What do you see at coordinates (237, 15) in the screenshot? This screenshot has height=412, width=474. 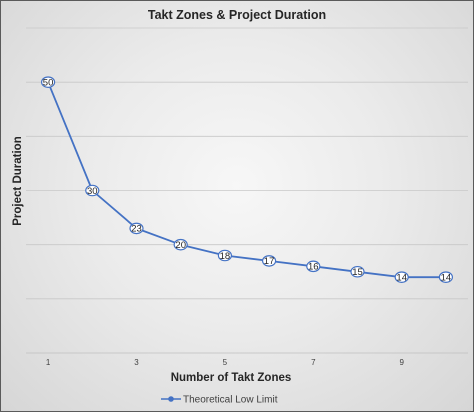 I see `chart-title: Takt Zones & Project Duration` at bounding box center [237, 15].